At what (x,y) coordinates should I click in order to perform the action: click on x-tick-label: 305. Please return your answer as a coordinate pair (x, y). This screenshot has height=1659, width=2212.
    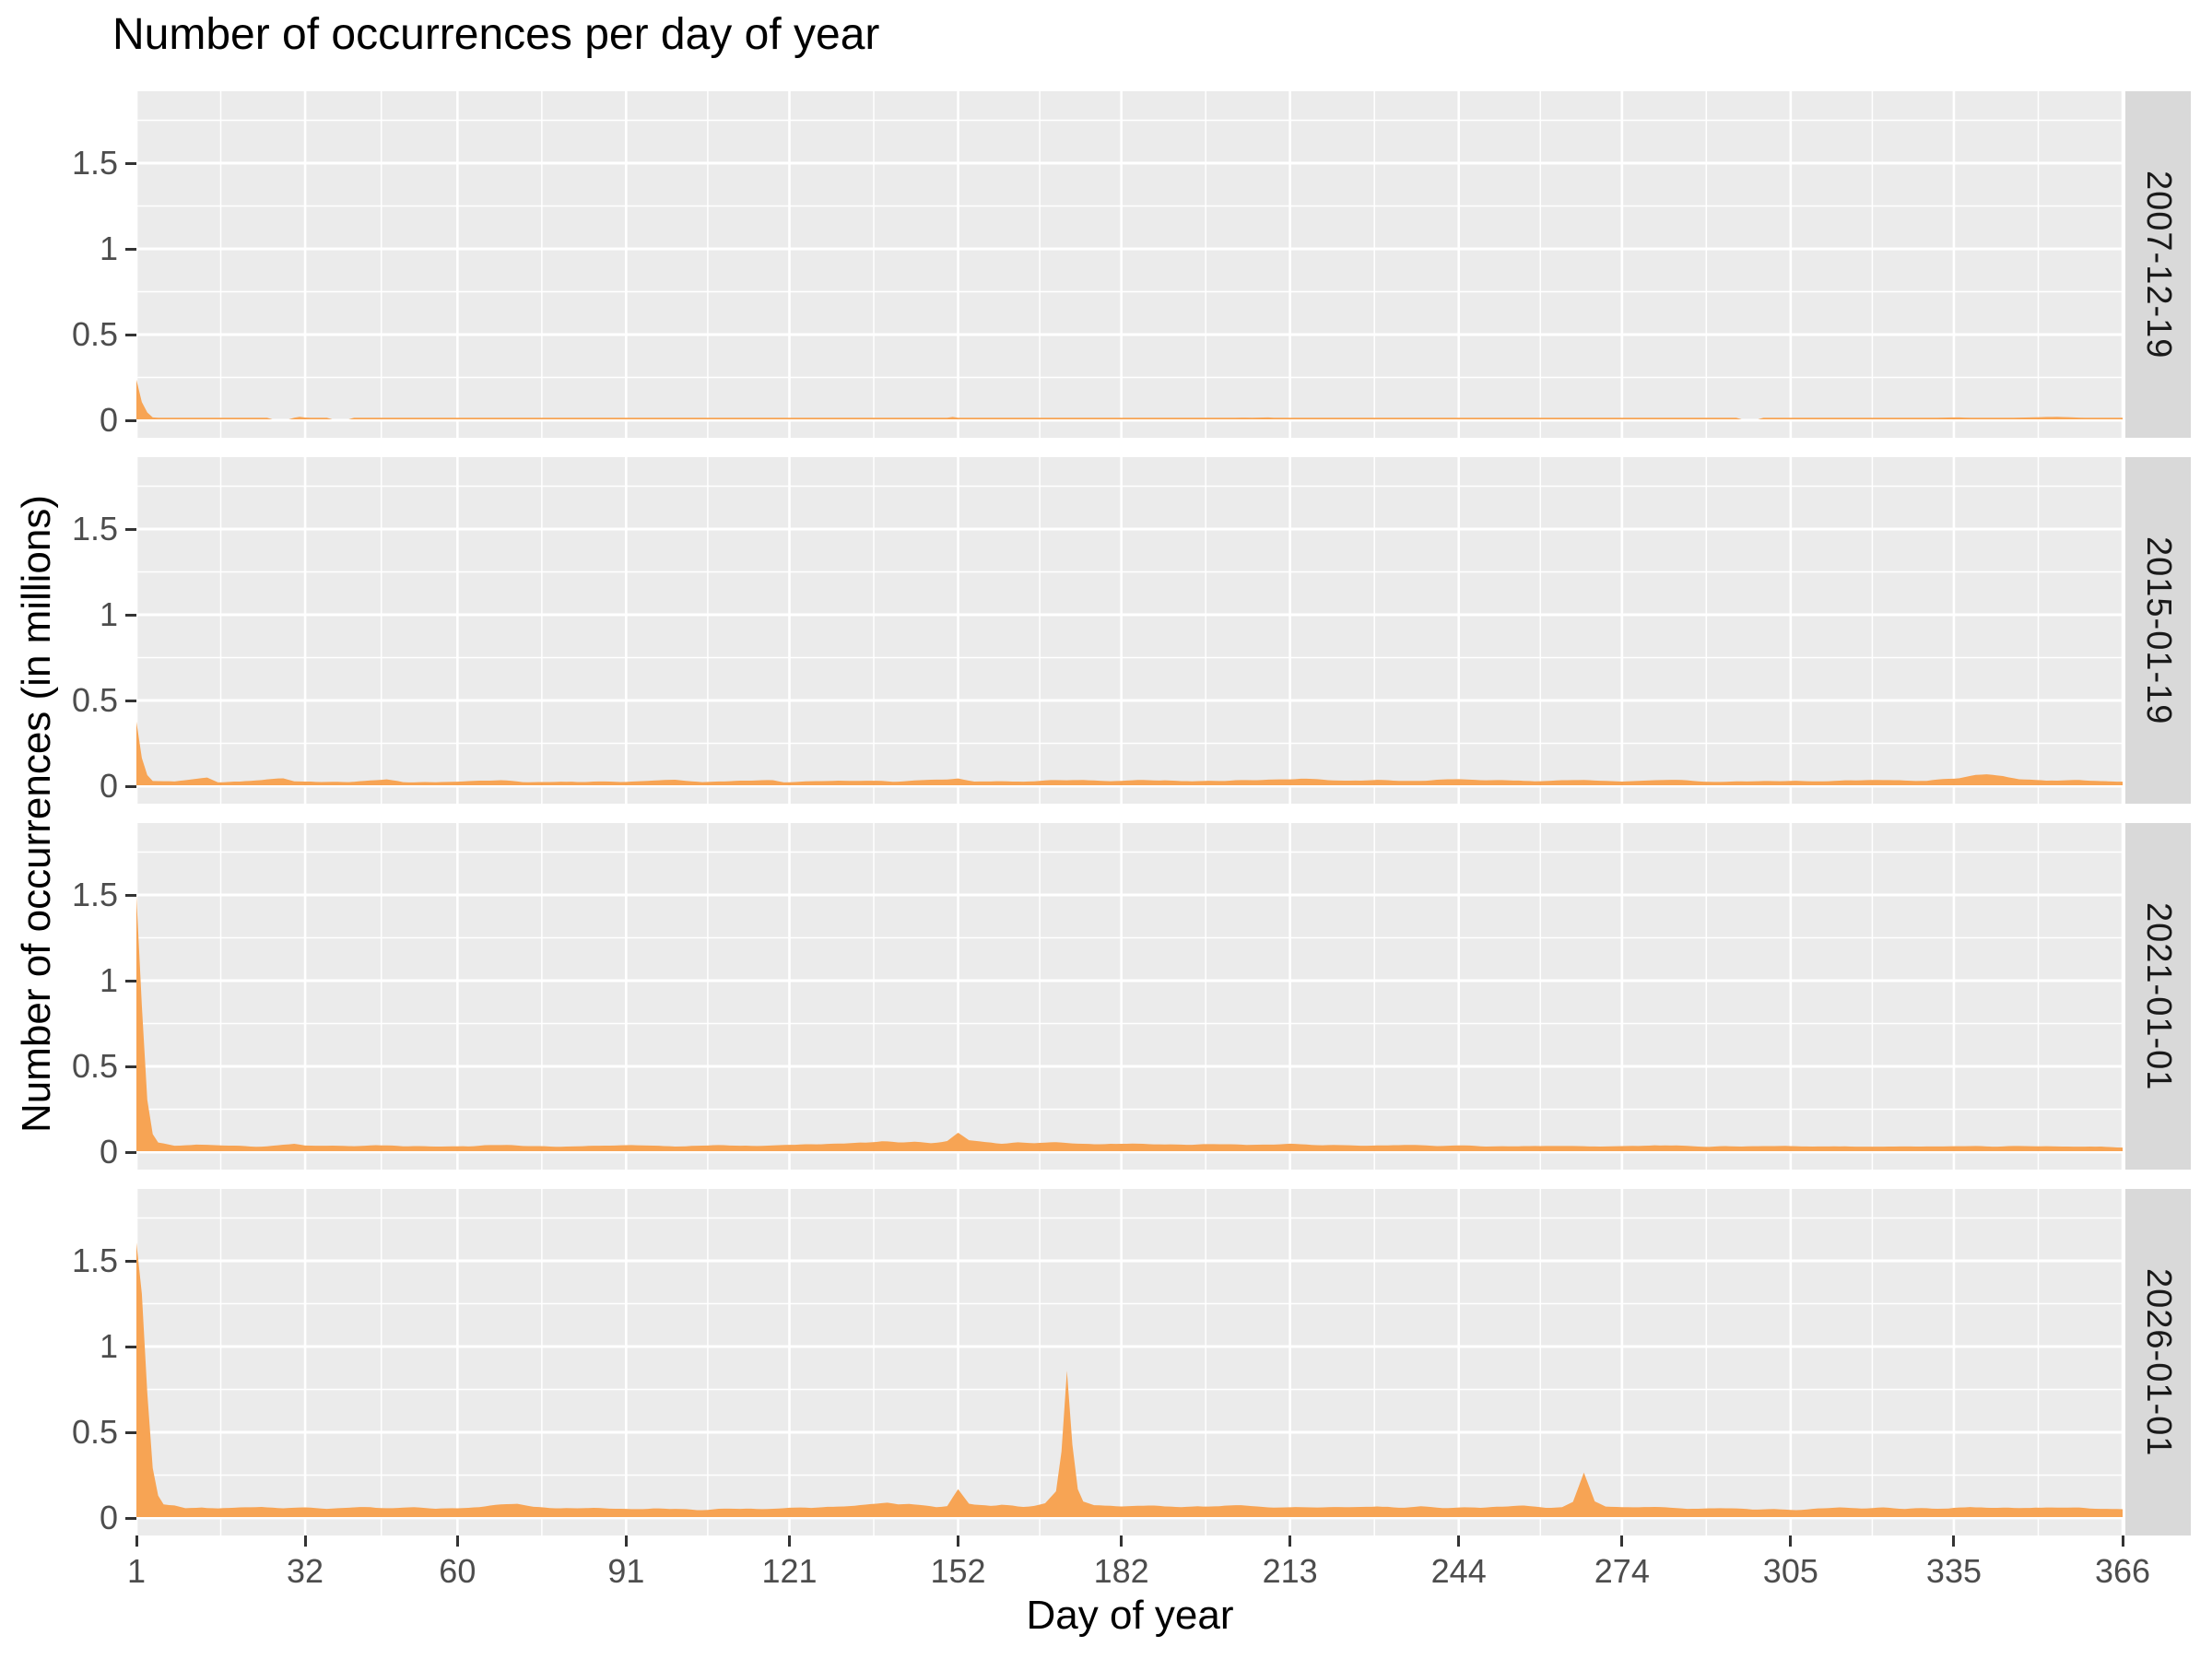
    Looking at the image, I should click on (1790, 1571).